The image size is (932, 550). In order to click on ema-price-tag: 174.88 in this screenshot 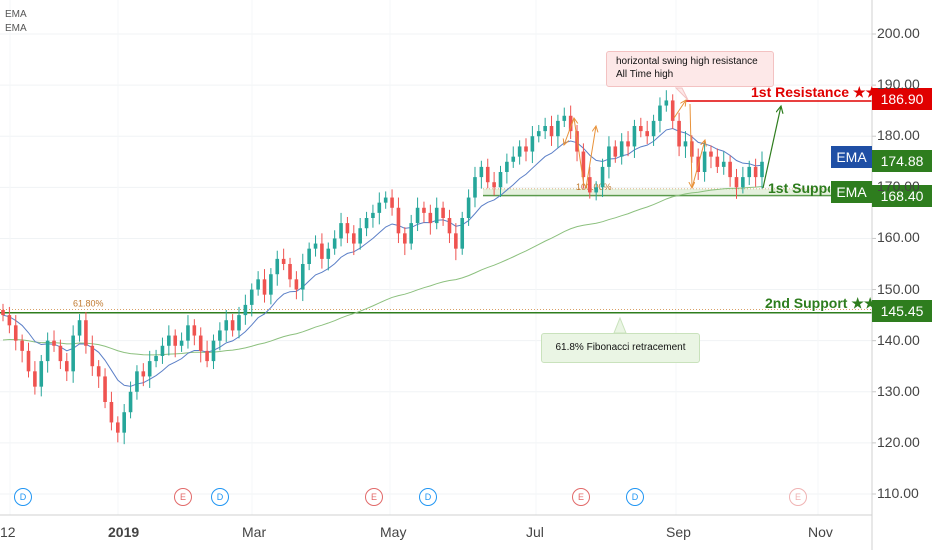, I will do `click(902, 161)`.